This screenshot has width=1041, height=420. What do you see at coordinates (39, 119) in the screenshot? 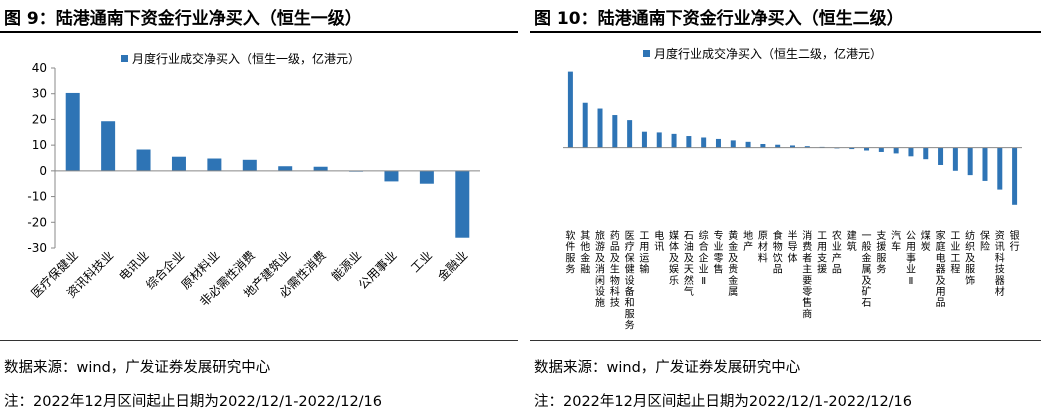
I see `y-tick-label: 20` at bounding box center [39, 119].